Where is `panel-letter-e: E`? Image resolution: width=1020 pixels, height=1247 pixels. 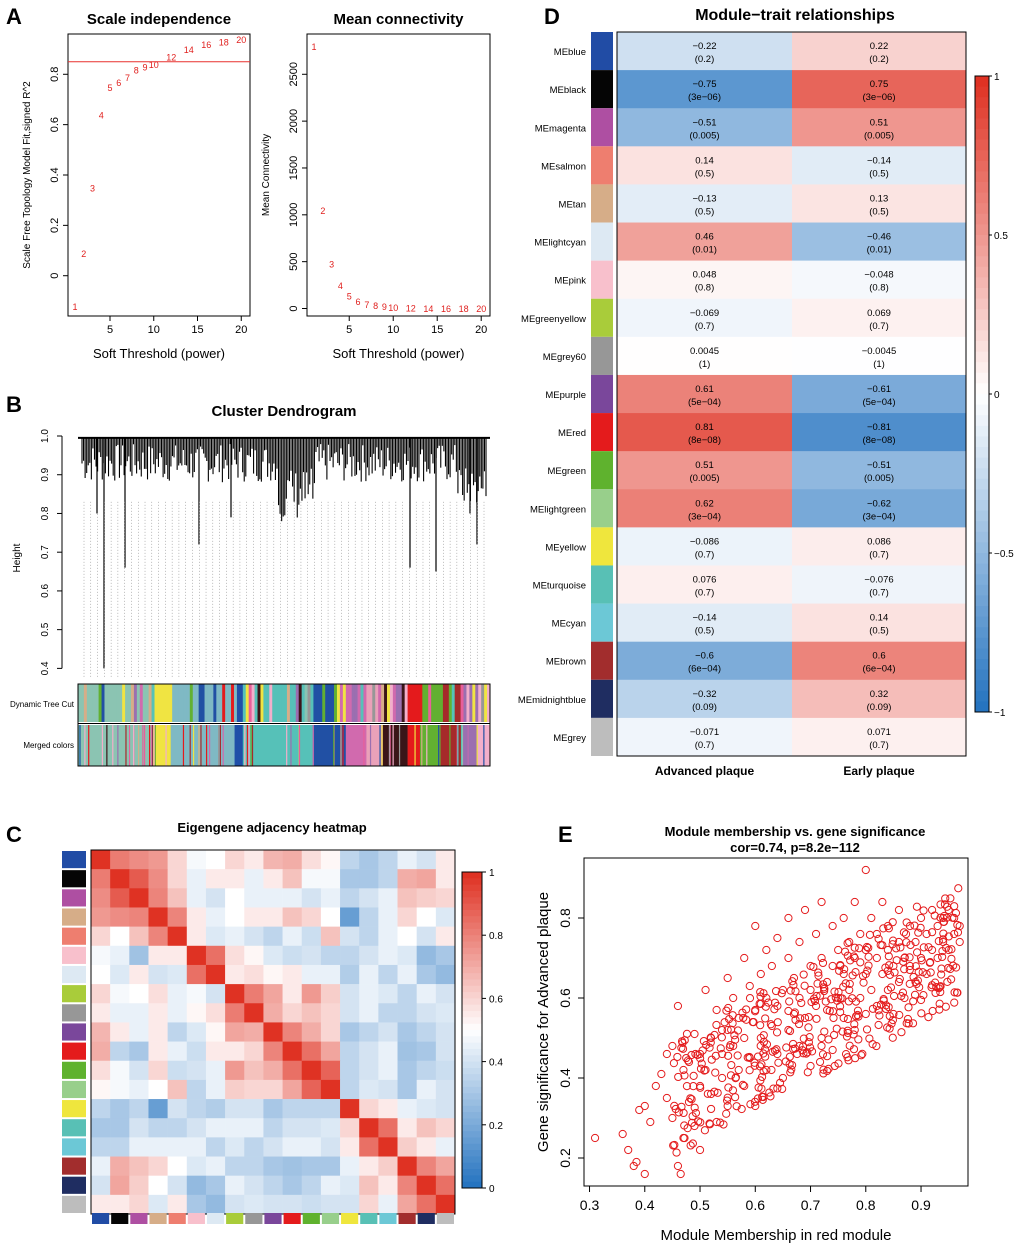
panel-letter-e: E is located at coordinates (565, 834).